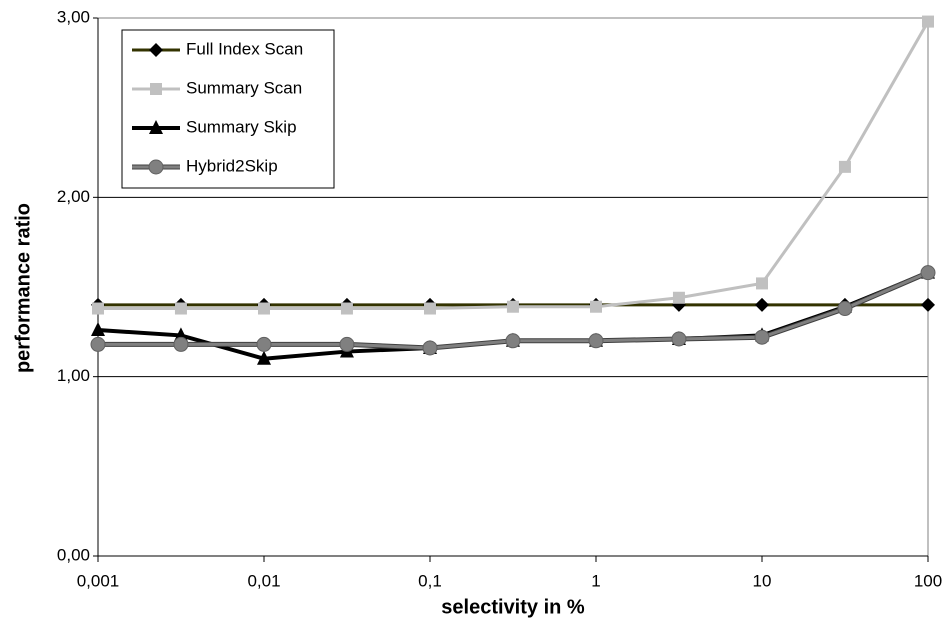  I want to click on legend-label: Summary Skip, so click(241, 126).